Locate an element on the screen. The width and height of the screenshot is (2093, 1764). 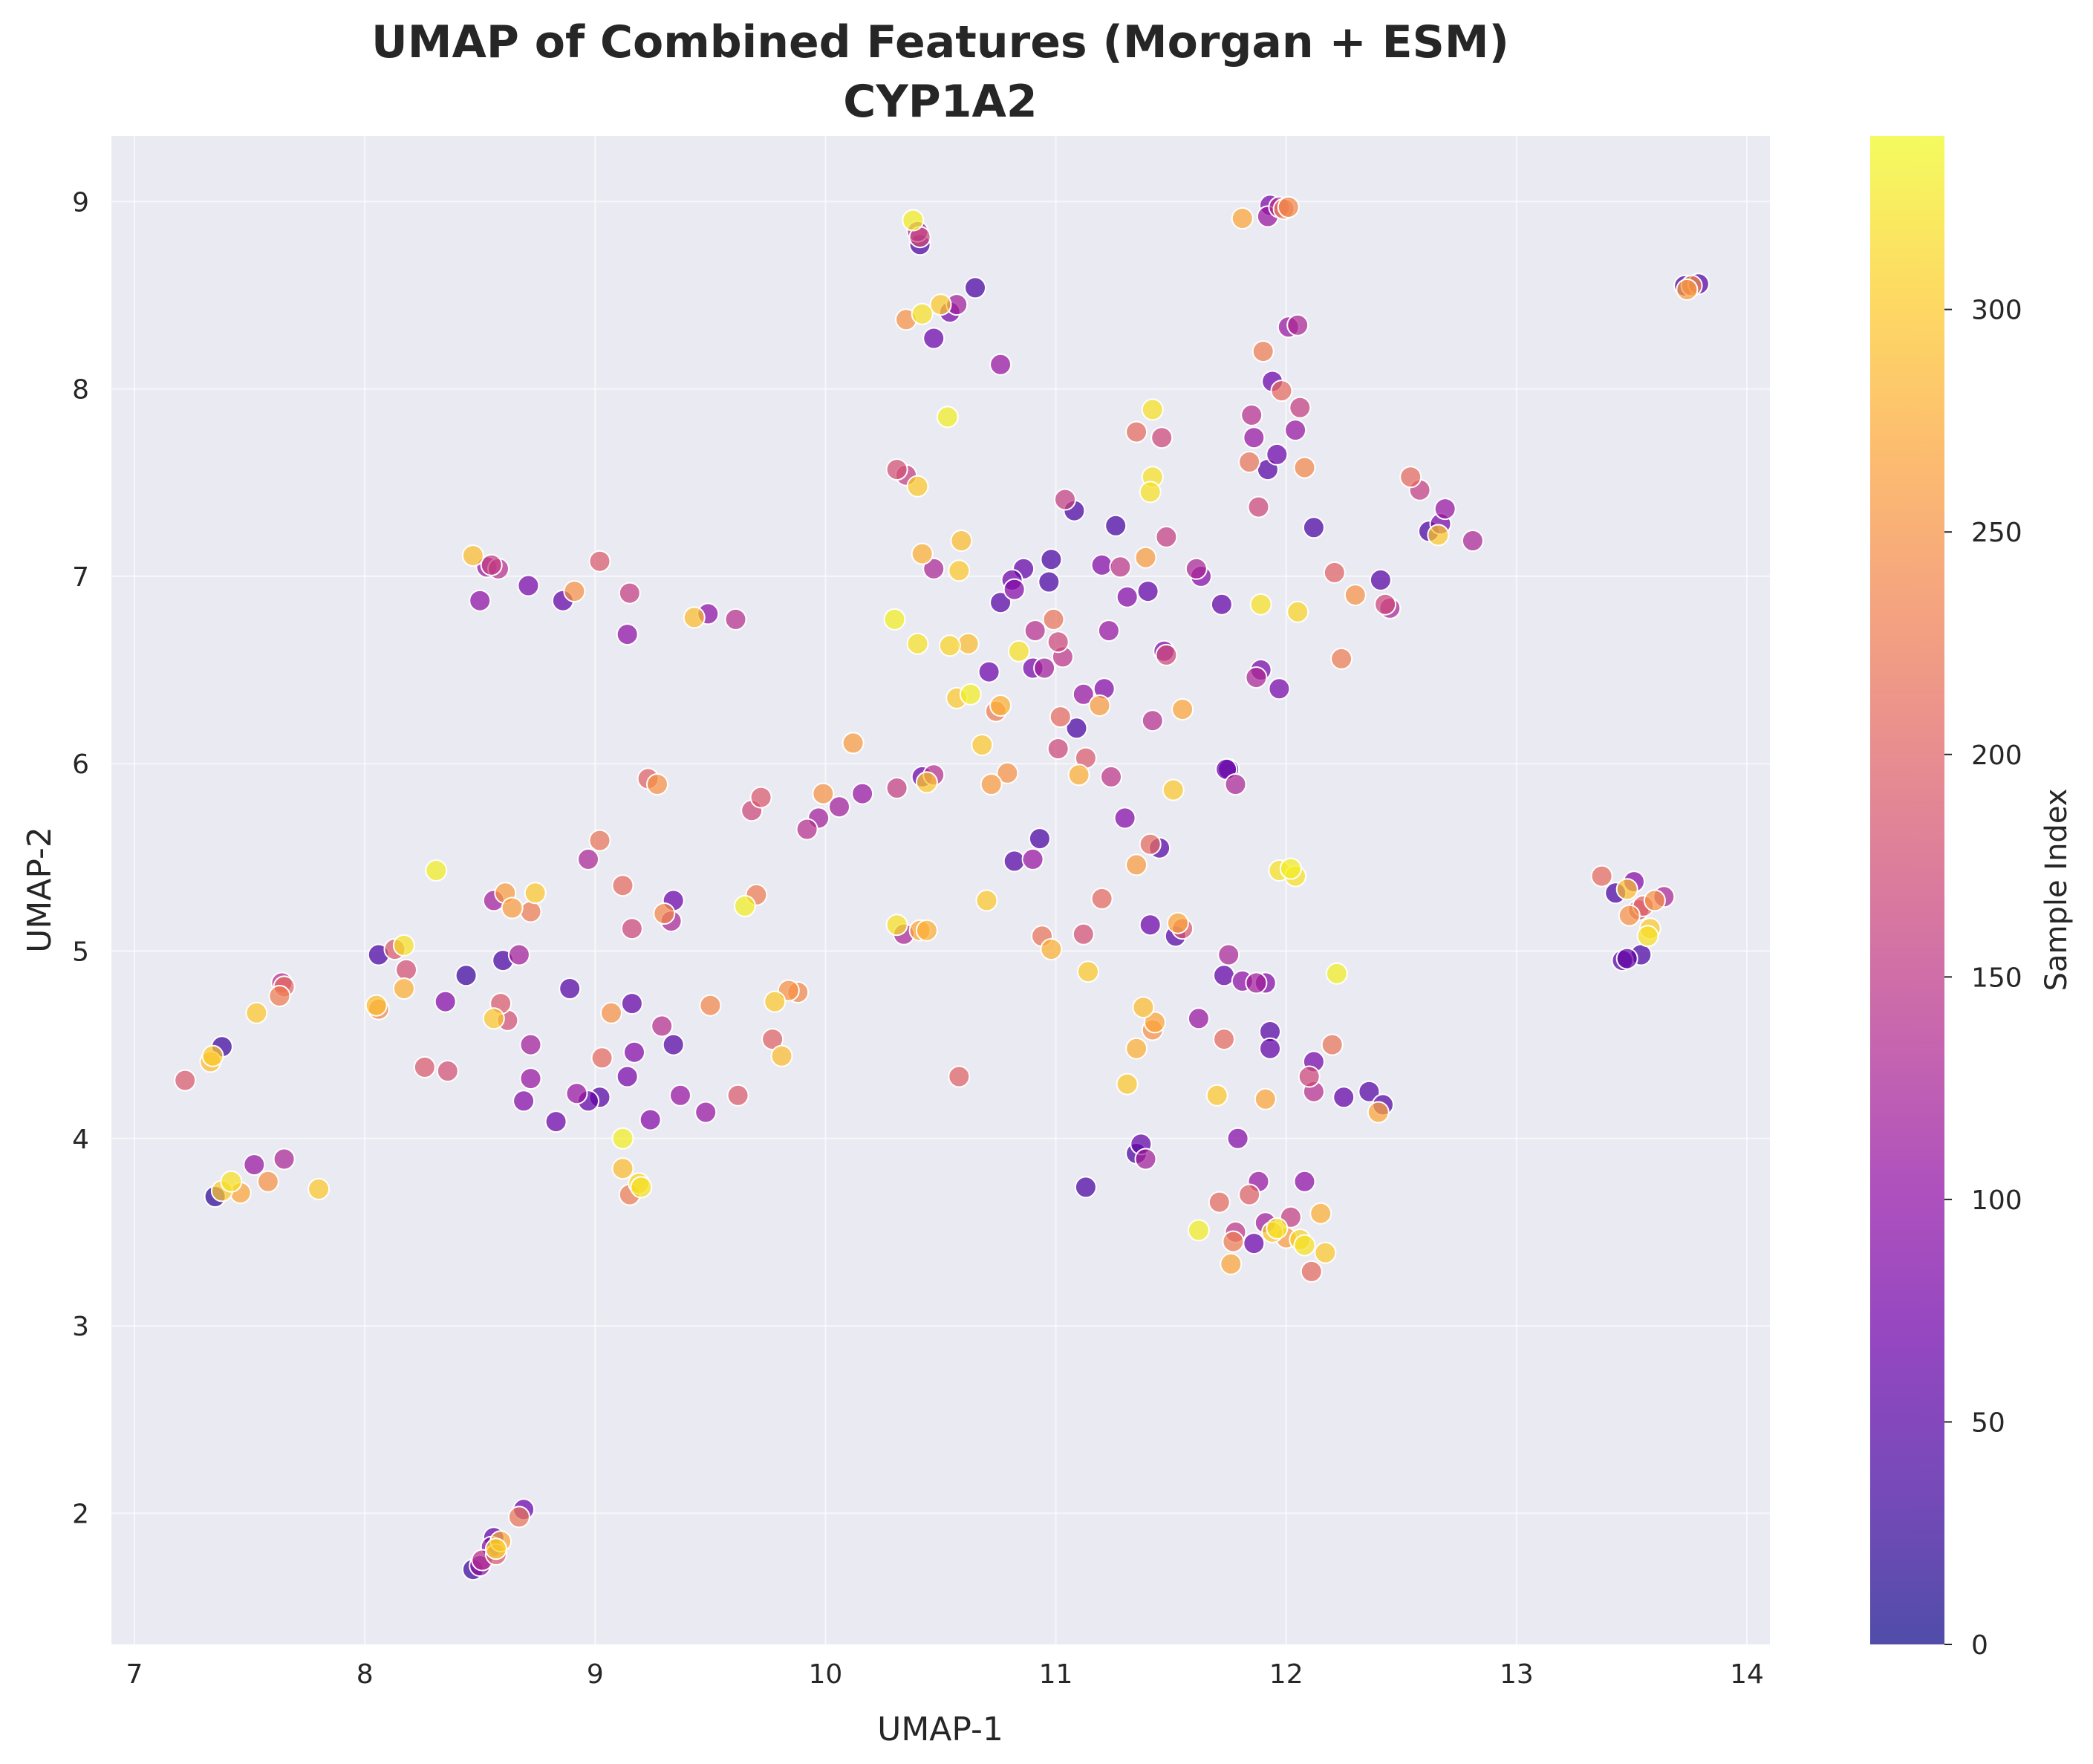
chart-subtitle: CYP1A2 is located at coordinates (940, 102).